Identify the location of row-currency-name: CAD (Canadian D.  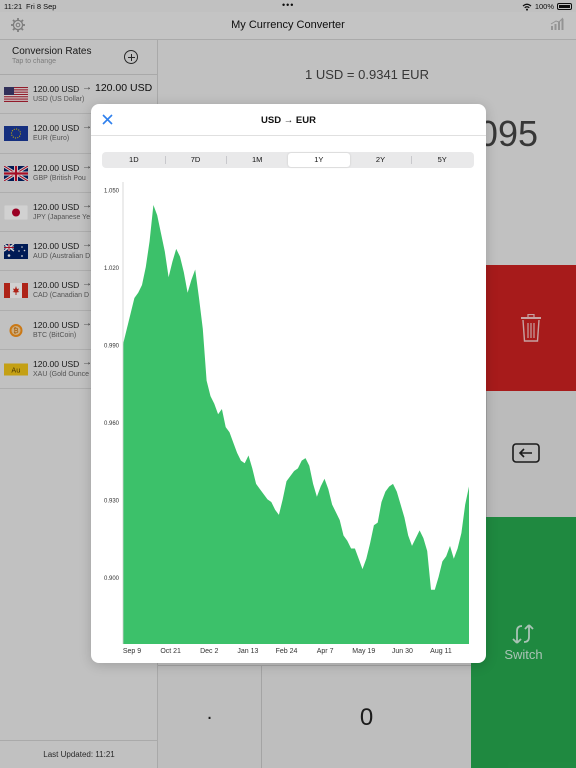
(61, 296).